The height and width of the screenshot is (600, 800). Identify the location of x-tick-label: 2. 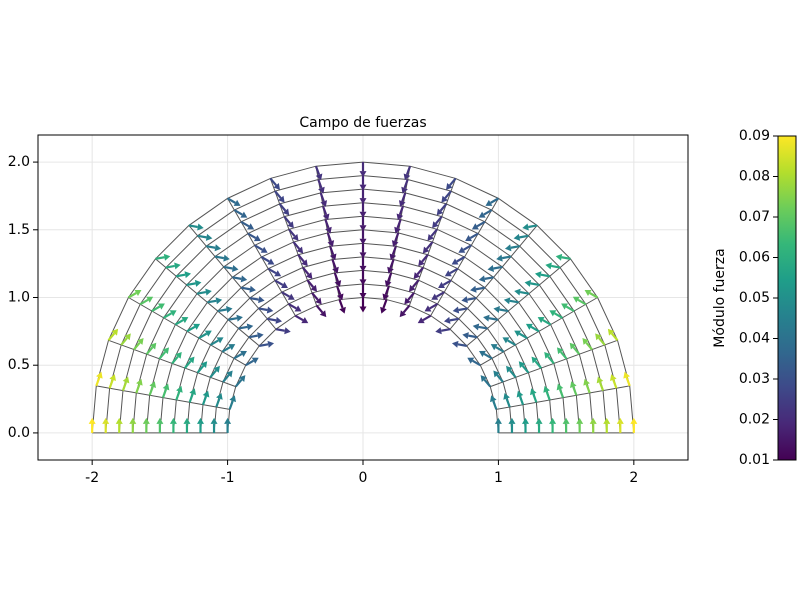
(633, 478).